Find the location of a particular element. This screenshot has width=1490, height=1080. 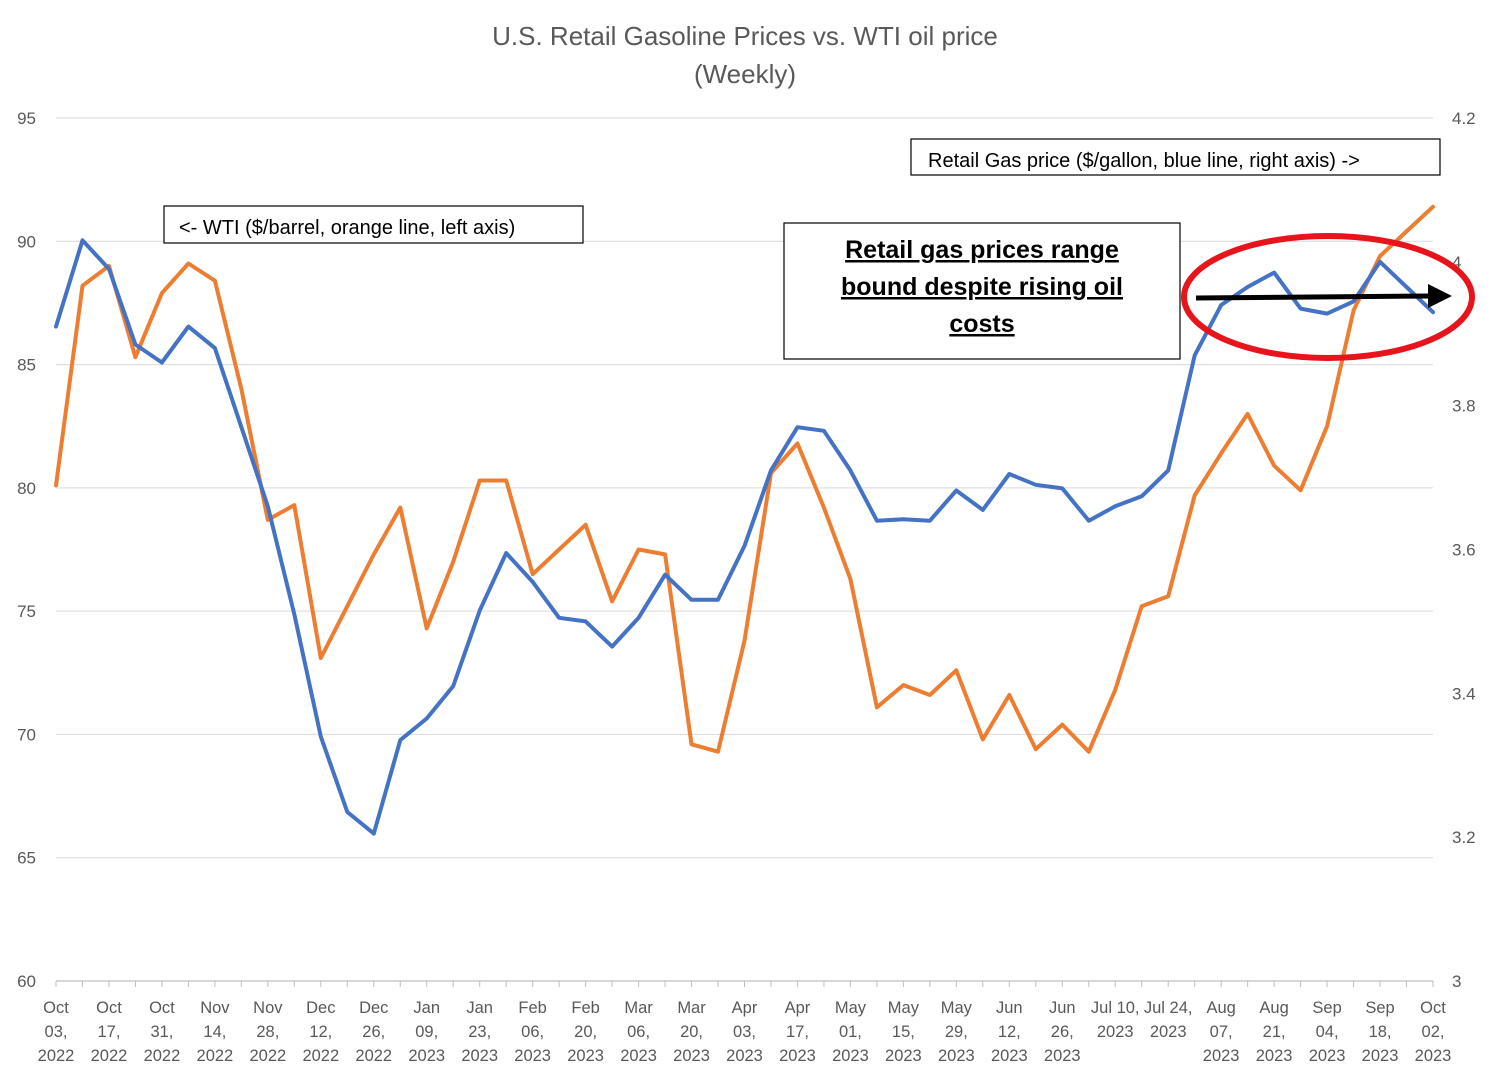

right-tick-label: 3.2 is located at coordinates (1464, 837).